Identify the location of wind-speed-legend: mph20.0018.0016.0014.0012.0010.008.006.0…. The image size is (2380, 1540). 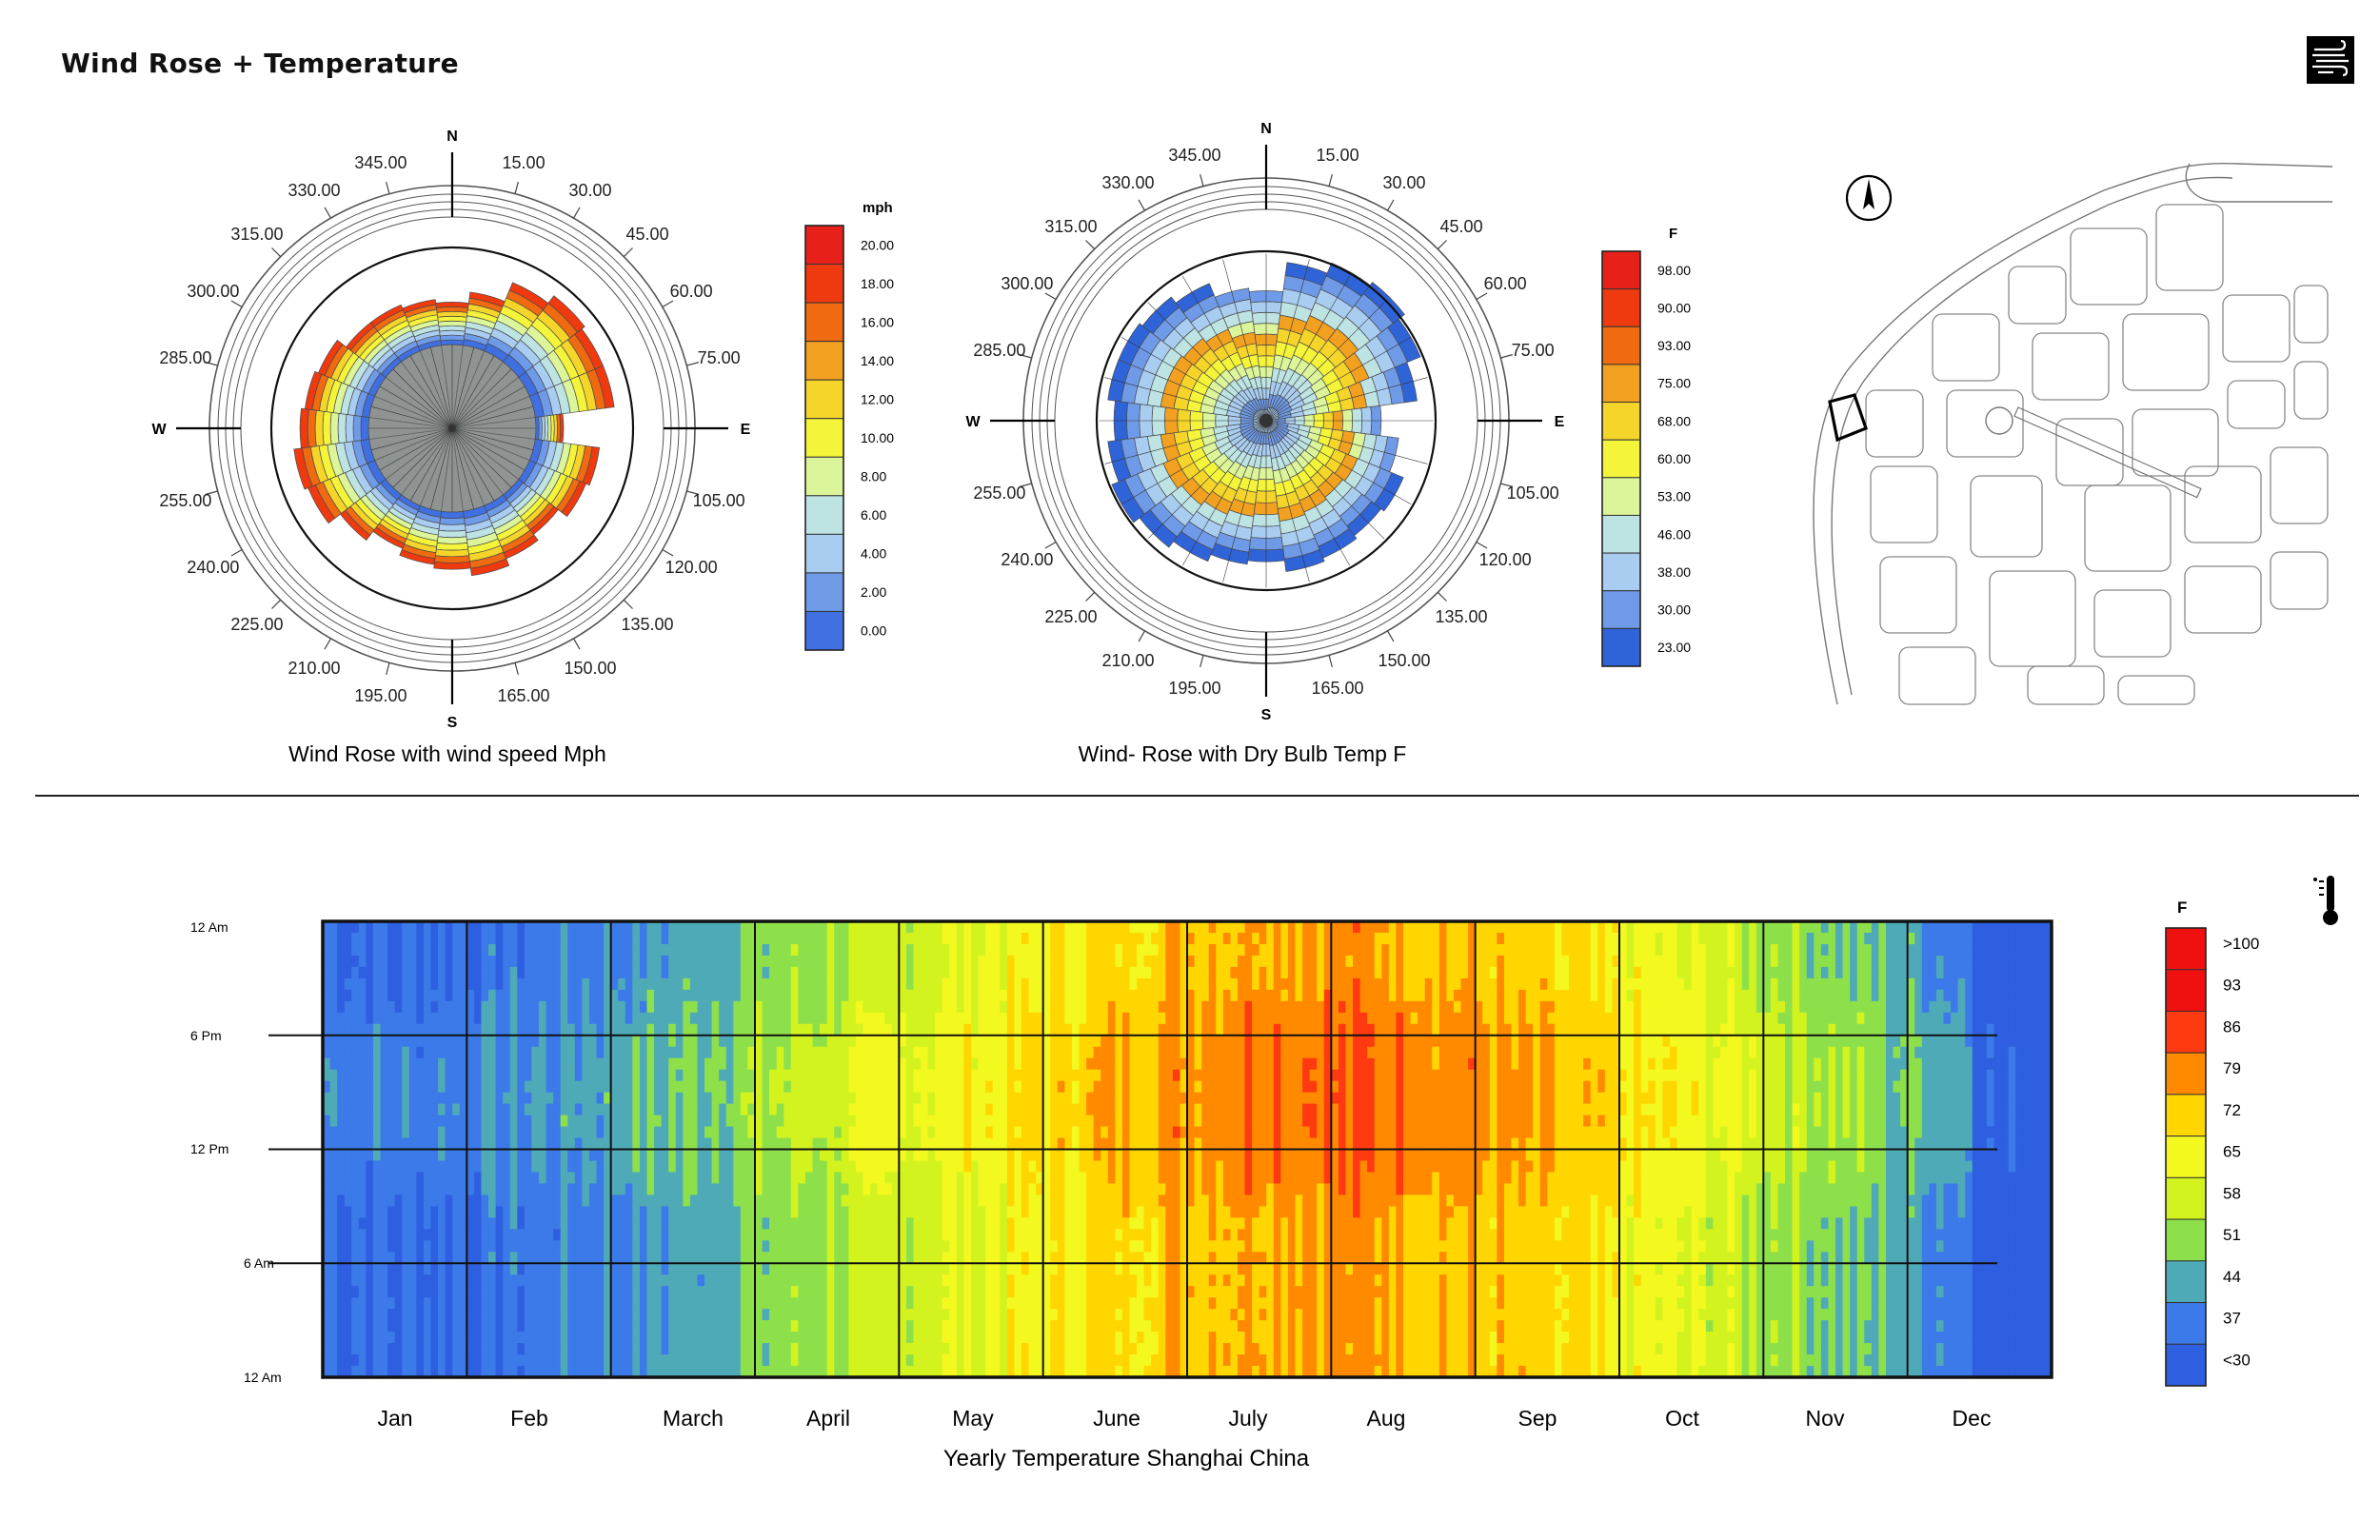
(849, 425).